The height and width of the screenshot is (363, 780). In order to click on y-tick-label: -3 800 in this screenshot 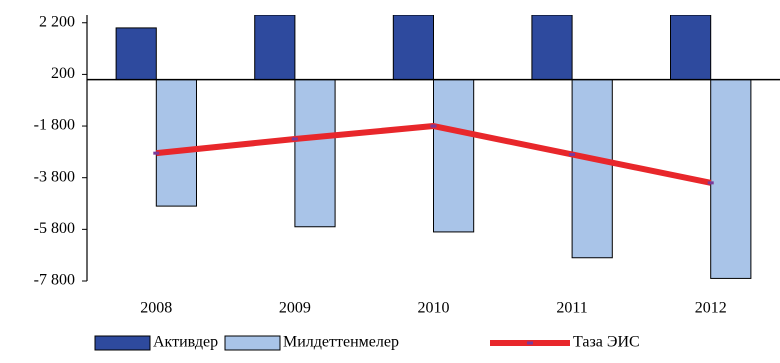, I will do `click(54, 176)`.